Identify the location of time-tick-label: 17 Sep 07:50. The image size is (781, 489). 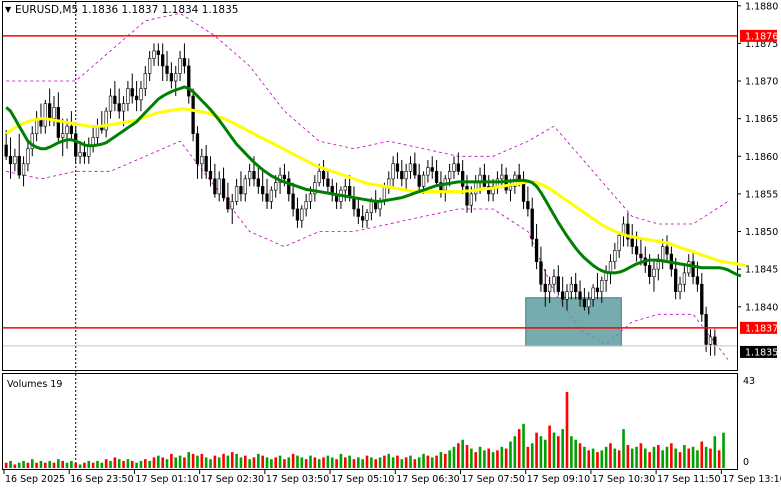
(492, 479).